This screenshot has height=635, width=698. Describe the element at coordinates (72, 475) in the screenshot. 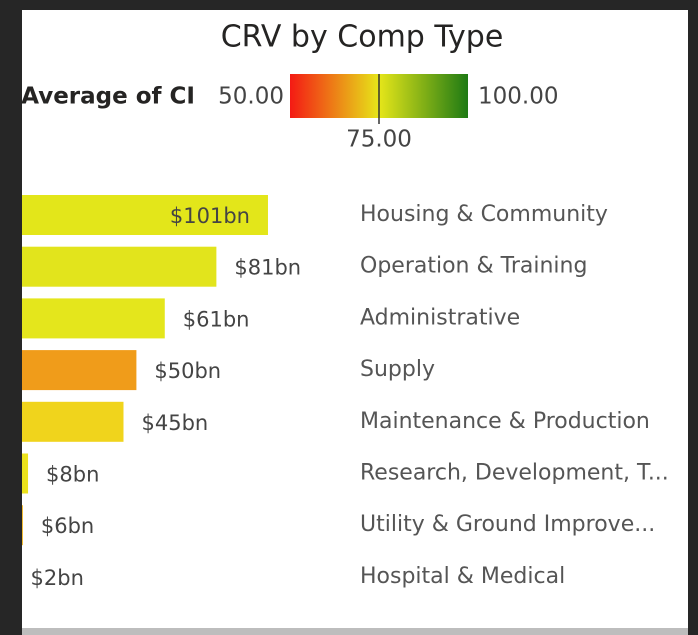

I see `data-label: $8bn` at that location.